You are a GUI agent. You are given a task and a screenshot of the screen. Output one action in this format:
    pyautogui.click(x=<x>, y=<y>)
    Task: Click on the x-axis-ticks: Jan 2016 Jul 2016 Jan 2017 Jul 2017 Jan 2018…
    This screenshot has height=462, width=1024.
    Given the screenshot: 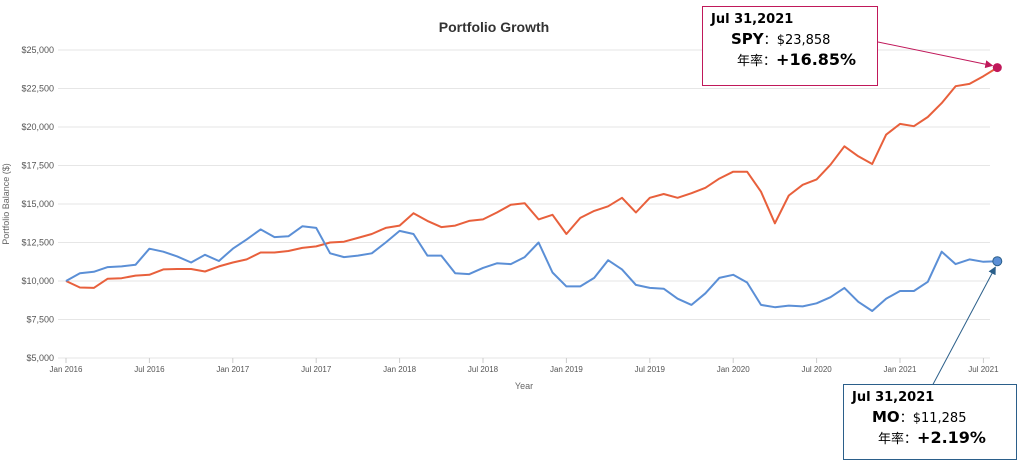 What is the action you would take?
    pyautogui.click(x=524, y=366)
    